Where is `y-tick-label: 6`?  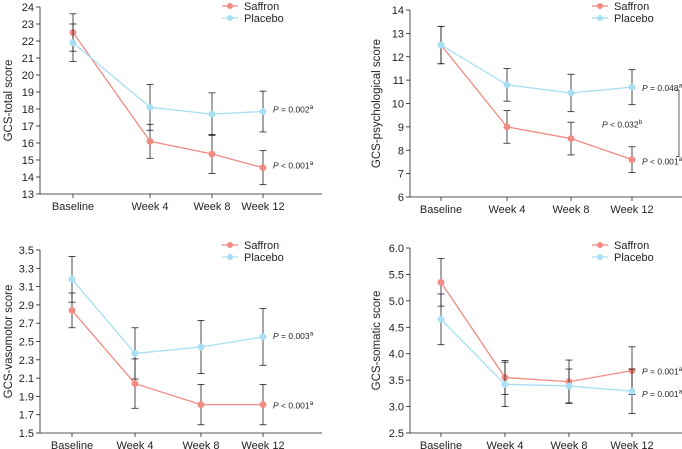 y-tick-label: 6 is located at coordinates (401, 198).